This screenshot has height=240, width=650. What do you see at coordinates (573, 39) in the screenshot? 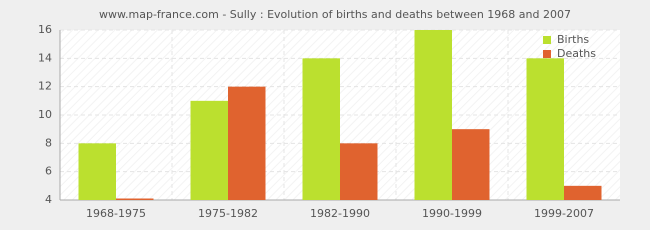
I see `legend-label: Births` at bounding box center [573, 39].